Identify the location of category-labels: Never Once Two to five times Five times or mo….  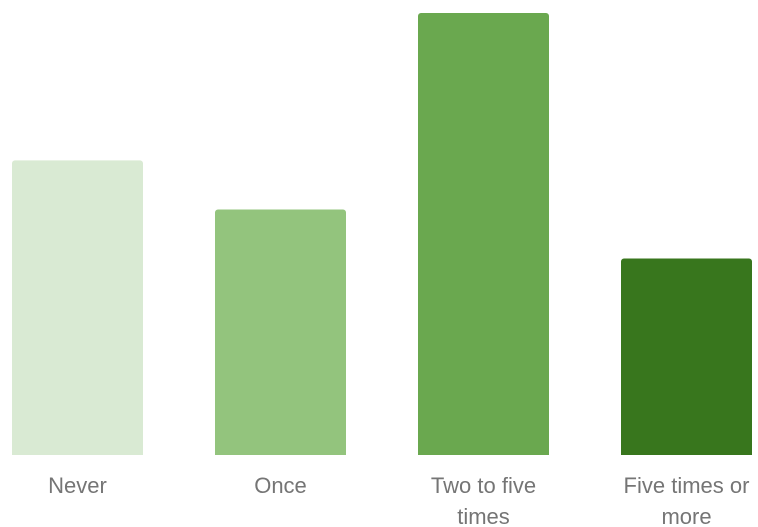
(398, 500).